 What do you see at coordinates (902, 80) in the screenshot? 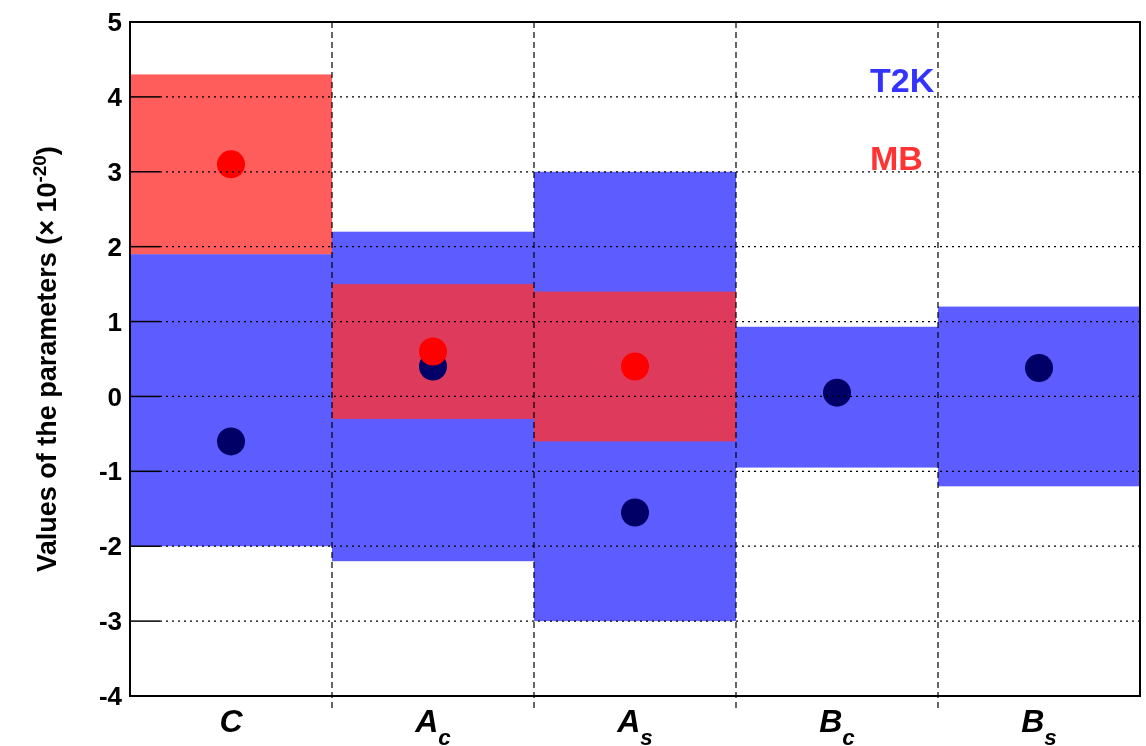
I see `text: T2K` at bounding box center [902, 80].